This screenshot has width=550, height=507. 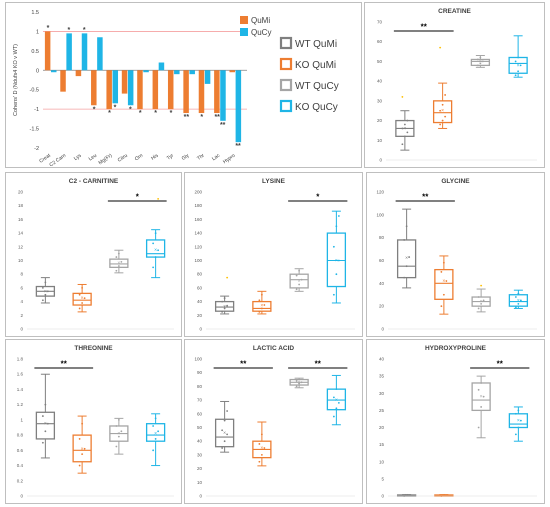 I want to click on chart-title: CREATINE, so click(x=454, y=11).